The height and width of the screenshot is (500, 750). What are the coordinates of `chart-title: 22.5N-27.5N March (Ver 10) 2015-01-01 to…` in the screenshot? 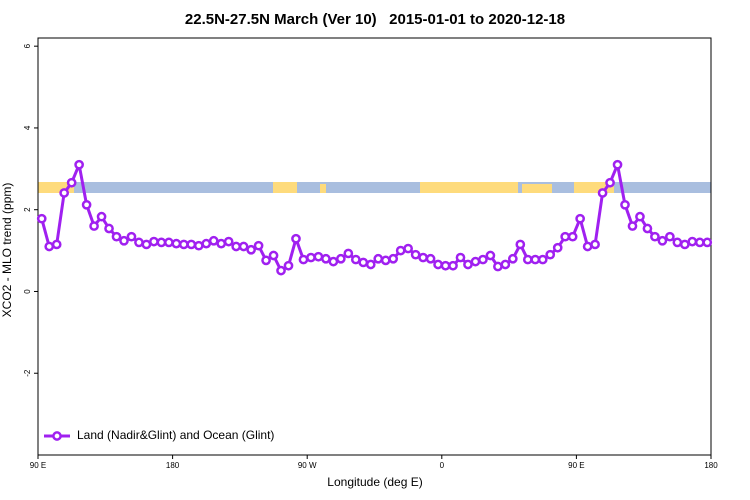 It's located at (375, 19).